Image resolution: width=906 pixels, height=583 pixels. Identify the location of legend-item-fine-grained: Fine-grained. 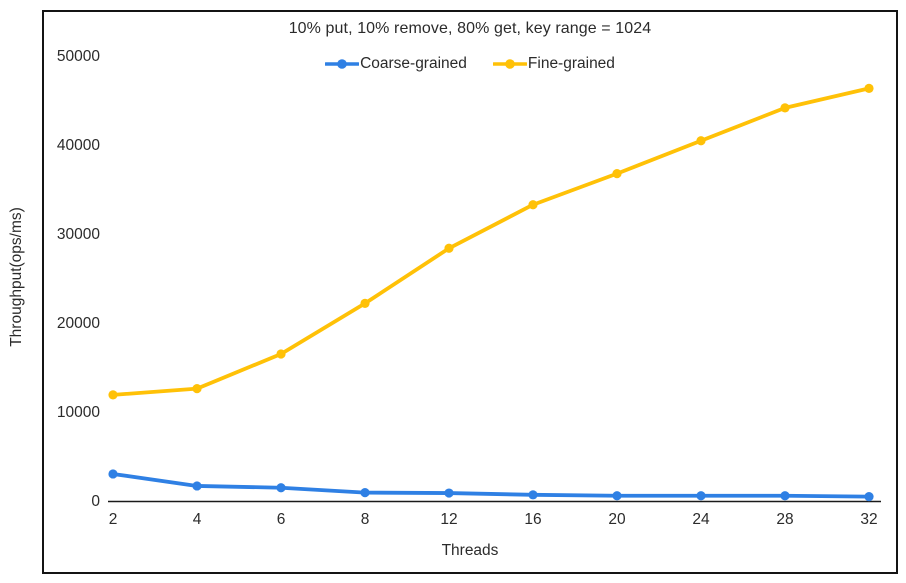
(553, 64).